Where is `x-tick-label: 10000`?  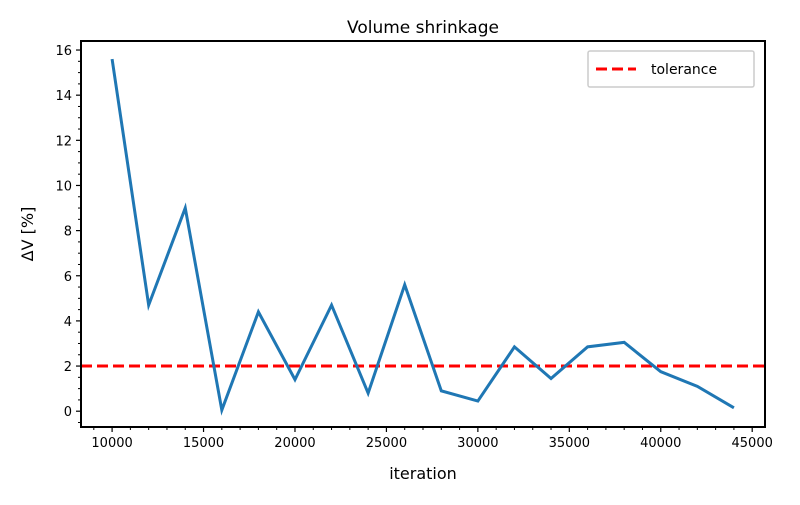 x-tick-label: 10000 is located at coordinates (111, 443).